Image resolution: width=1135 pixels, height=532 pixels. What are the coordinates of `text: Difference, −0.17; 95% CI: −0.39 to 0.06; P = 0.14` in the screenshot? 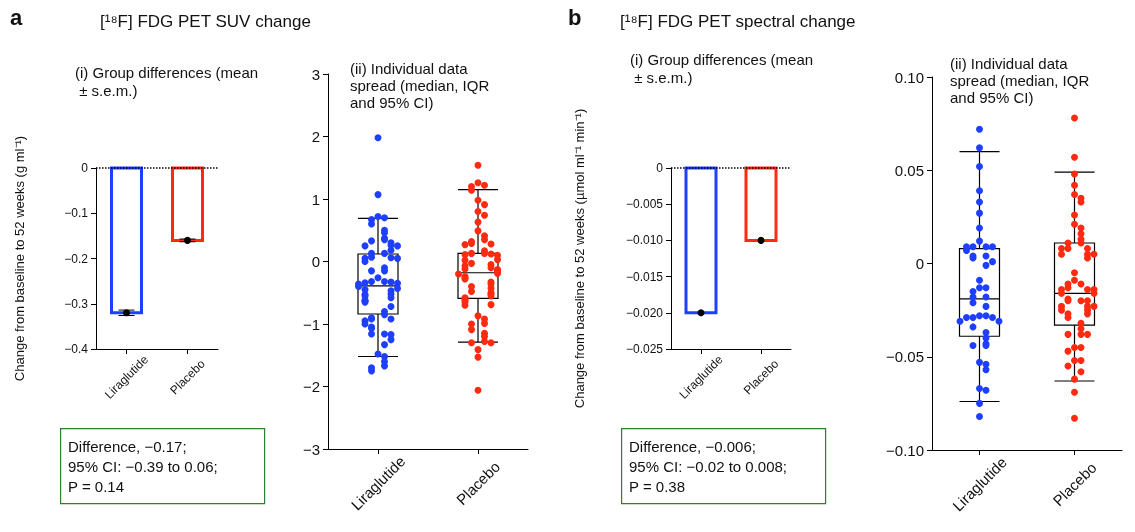 It's located at (143, 466).